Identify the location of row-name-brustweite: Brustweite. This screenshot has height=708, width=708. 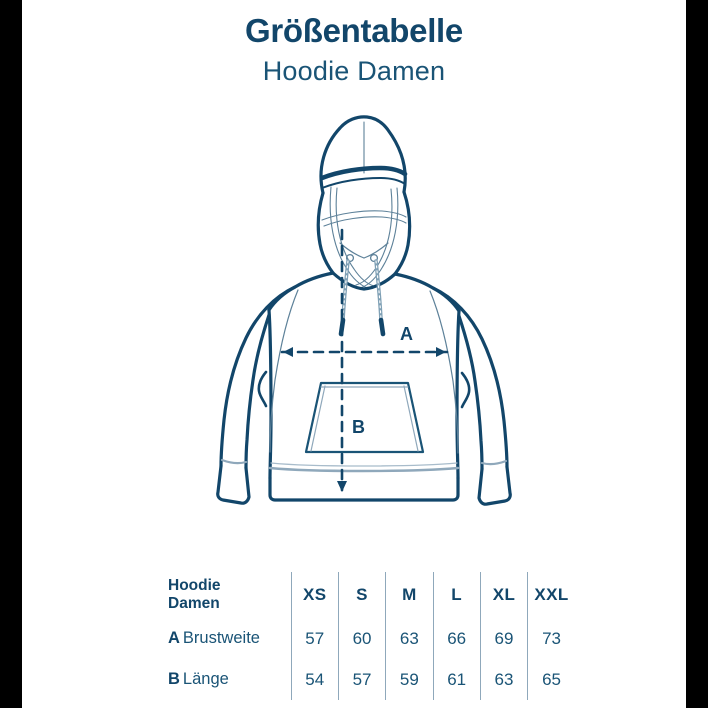
(221, 638).